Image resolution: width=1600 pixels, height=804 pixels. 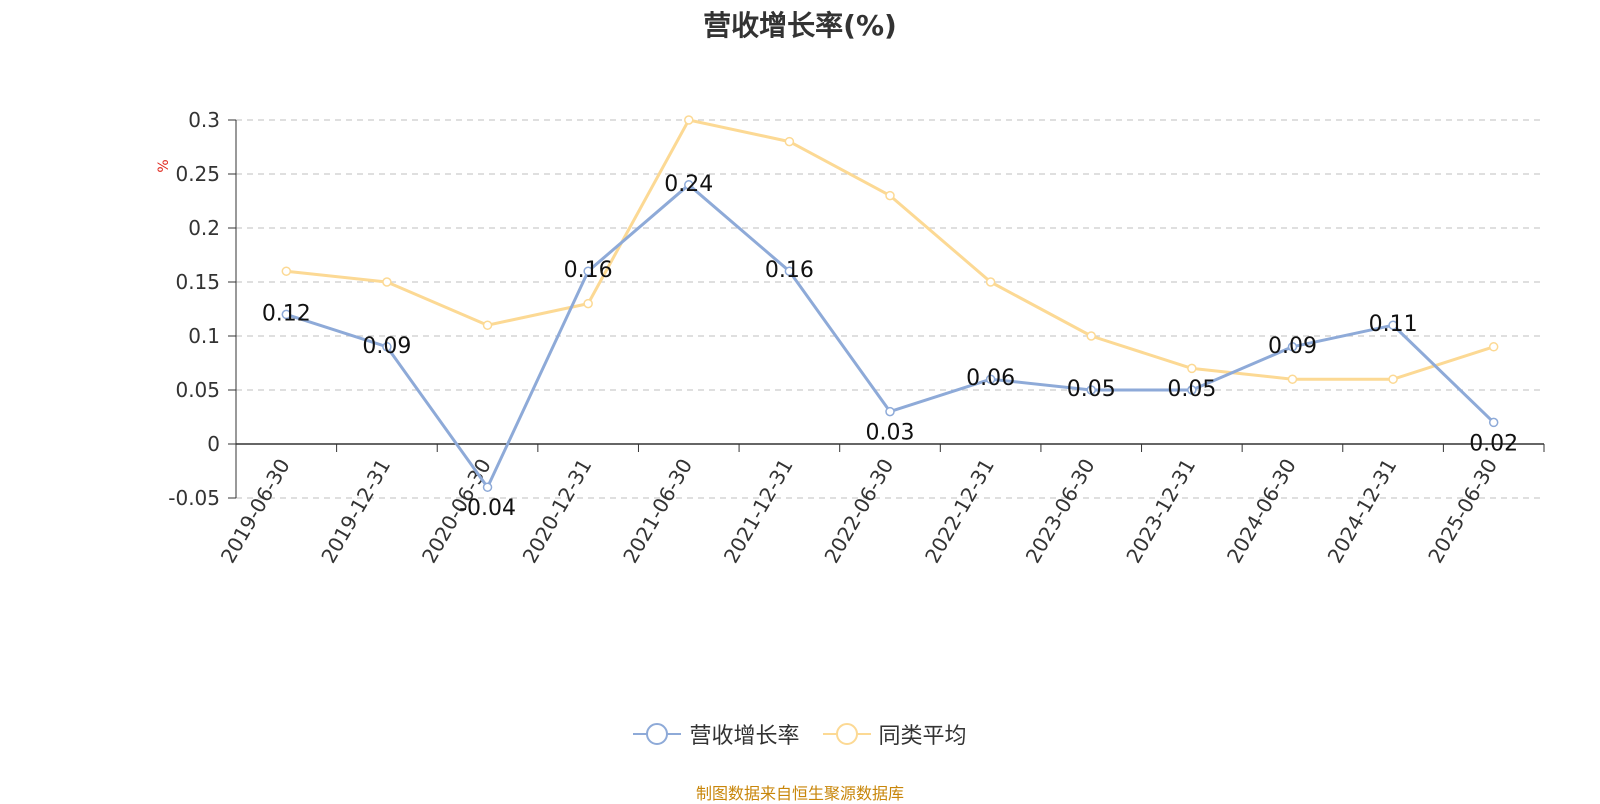 I want to click on legend-label-peer-average: 同类平均, so click(x=922, y=736).